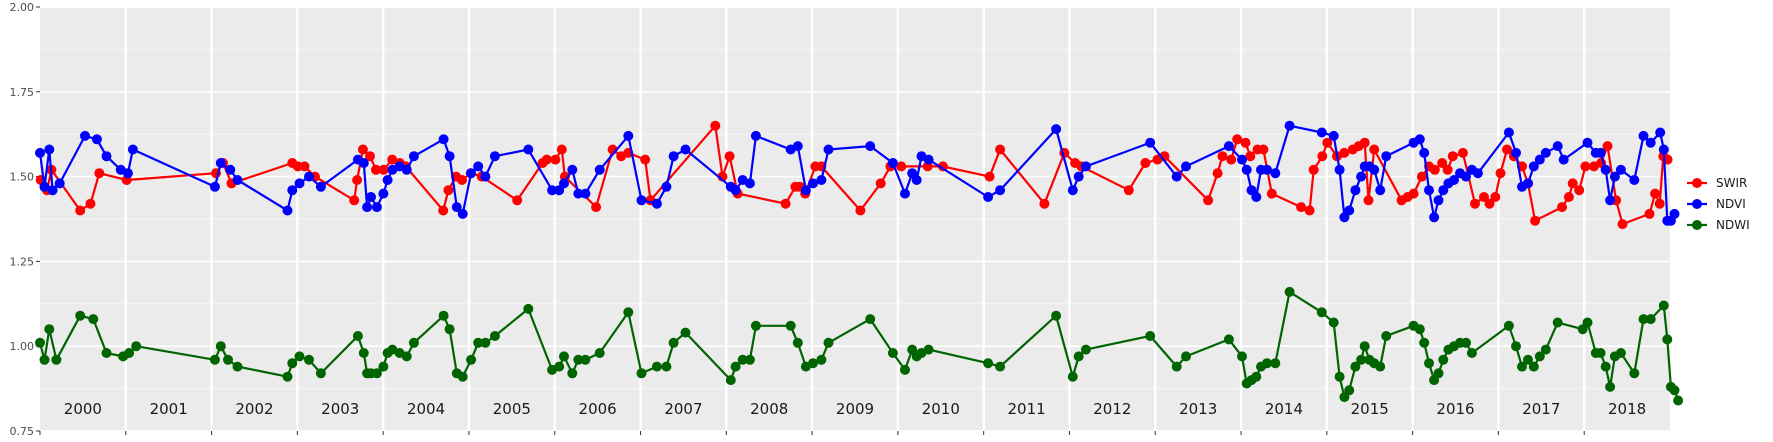 The image size is (1773, 442). I want to click on year-label: 2013, so click(1198, 409).